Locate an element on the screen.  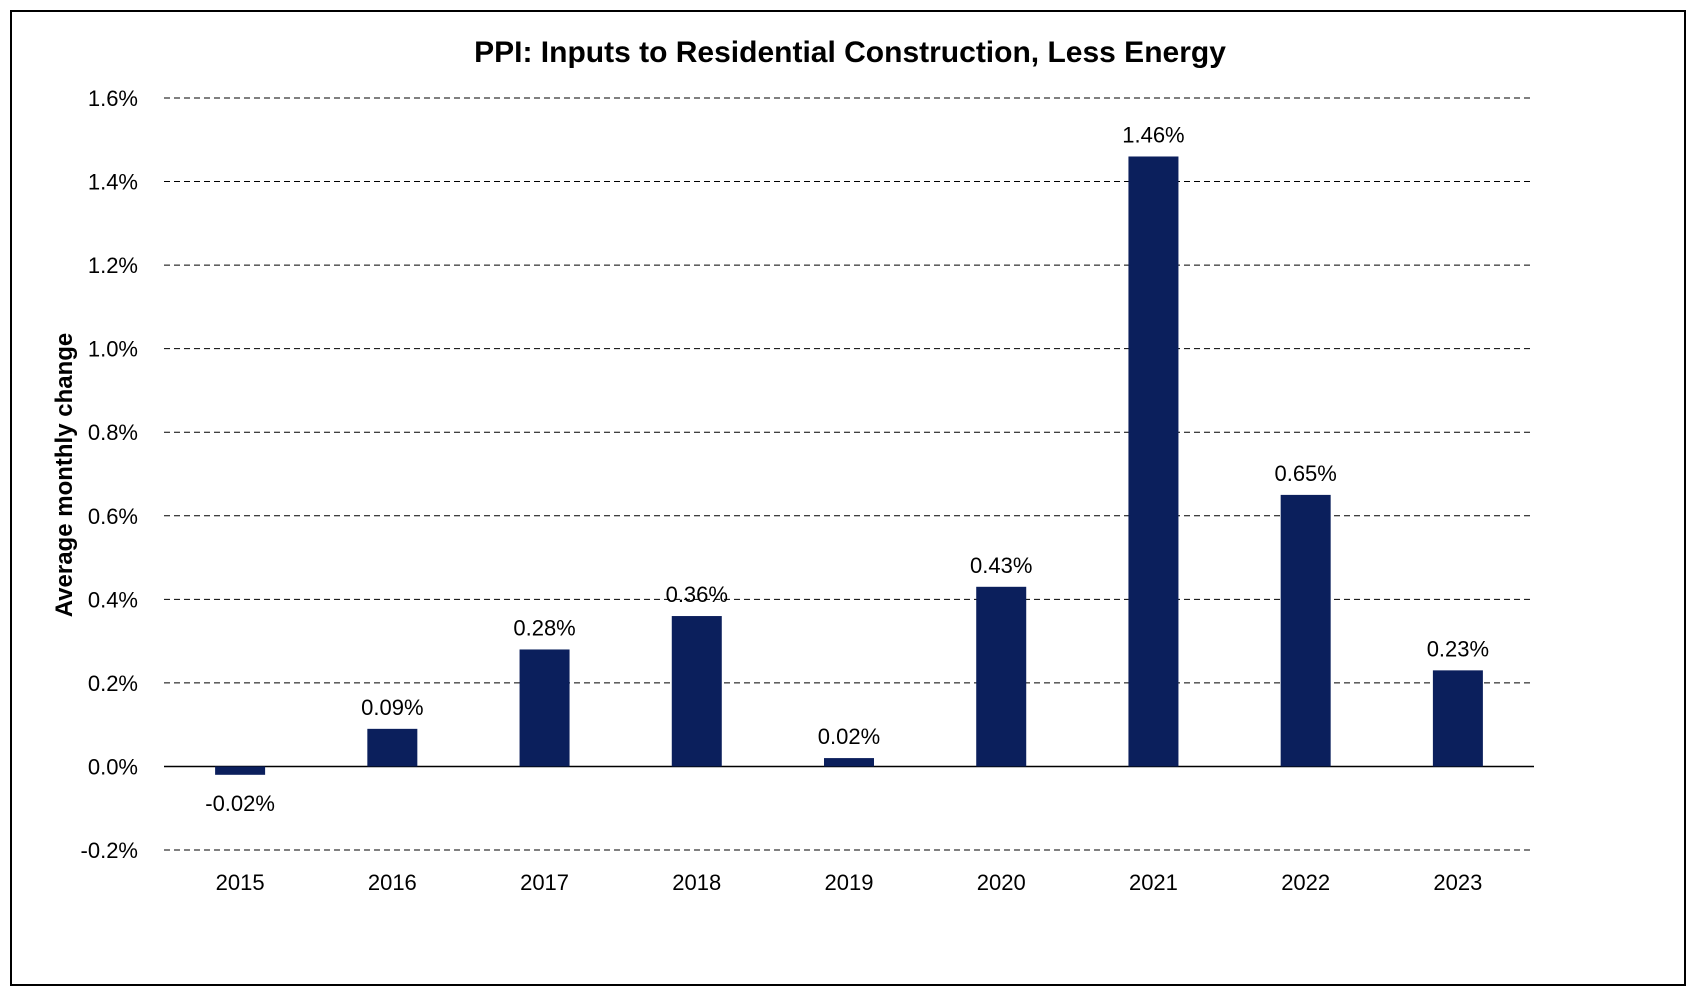
x-tick-label: 2022 is located at coordinates (1305, 882).